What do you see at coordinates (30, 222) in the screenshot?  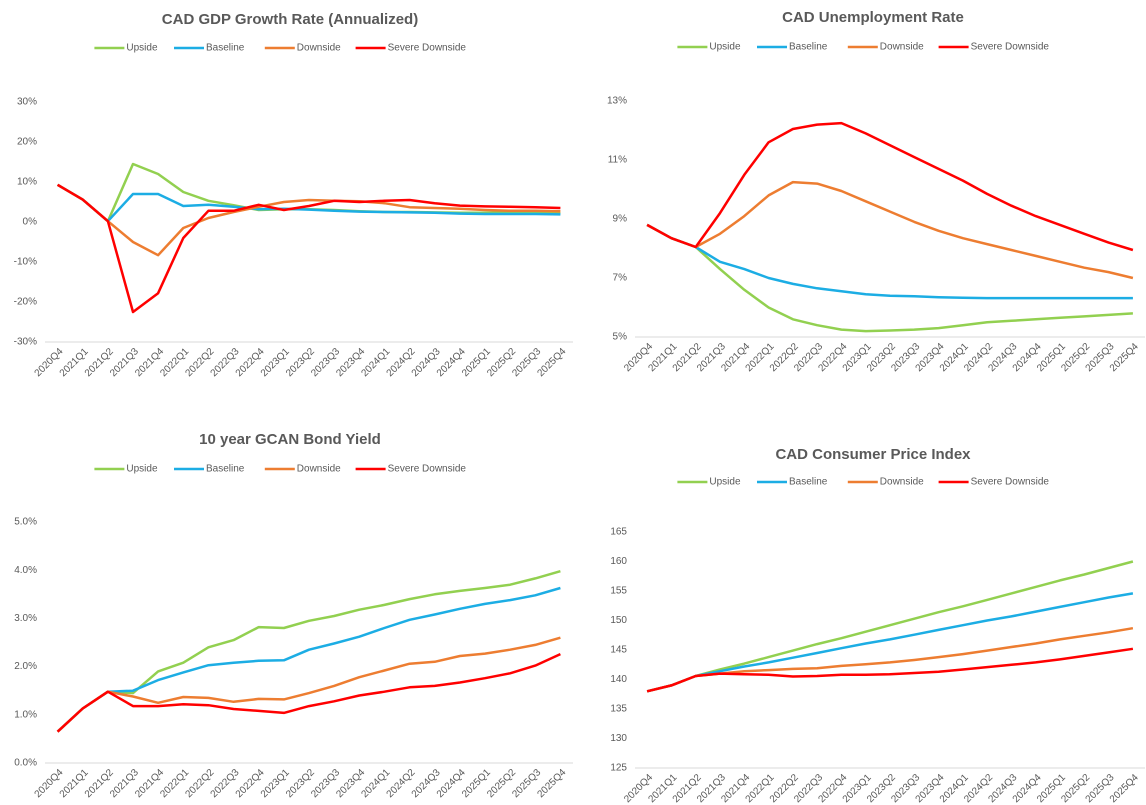 I see `y-tick-label: 0%` at bounding box center [30, 222].